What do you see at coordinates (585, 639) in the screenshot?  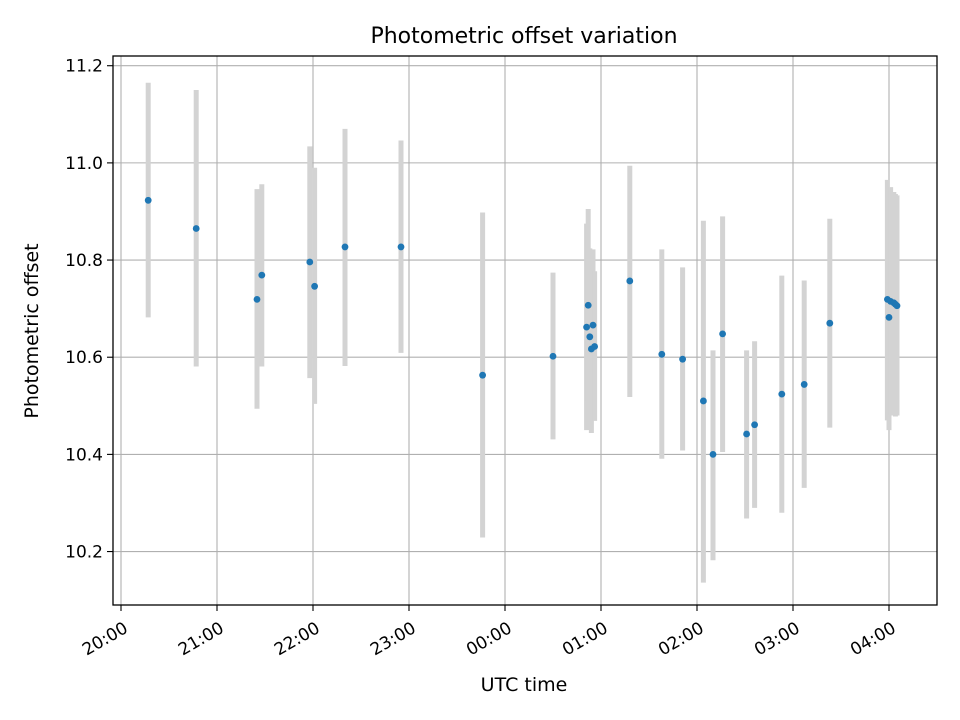 I see `x-tick-label: 01:00` at bounding box center [585, 639].